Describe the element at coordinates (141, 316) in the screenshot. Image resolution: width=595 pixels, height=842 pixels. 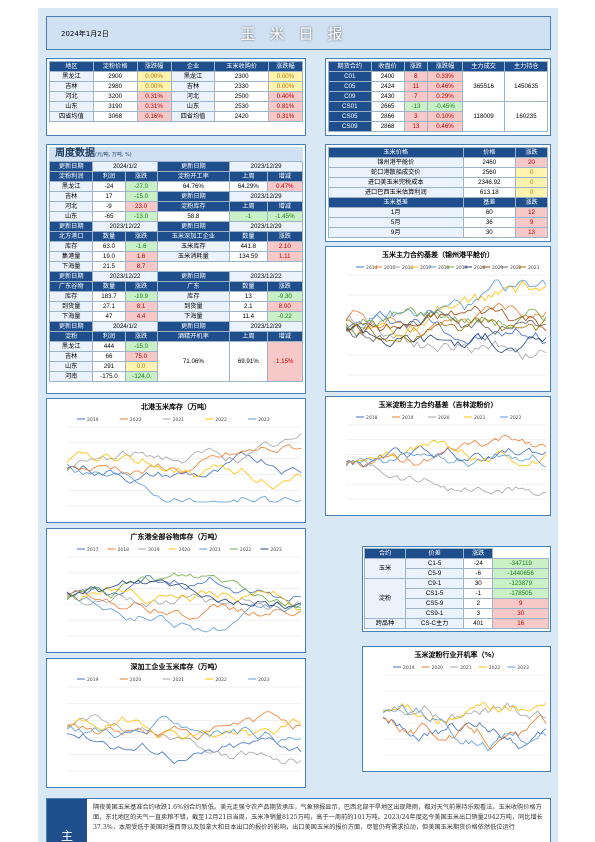
I see `table-cell: 4.4` at that location.